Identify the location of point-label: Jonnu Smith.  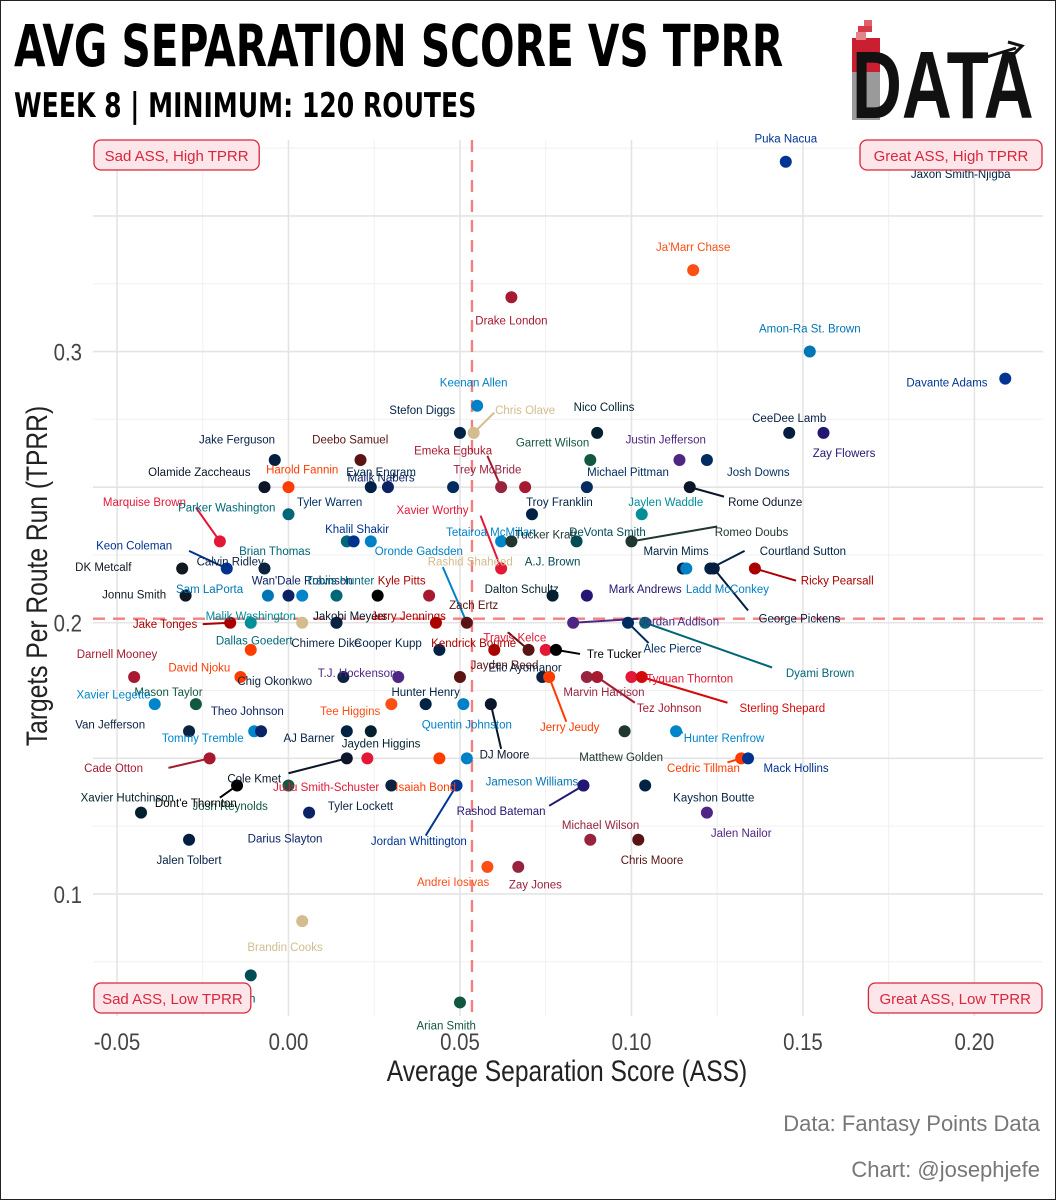
(134, 595).